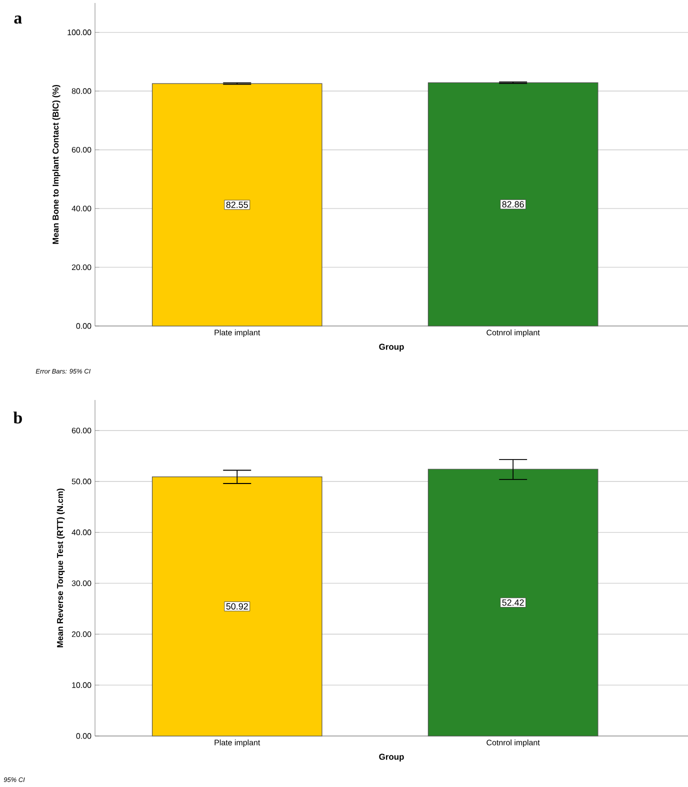 The height and width of the screenshot is (787, 688). I want to click on data-label: 52.42, so click(513, 602).